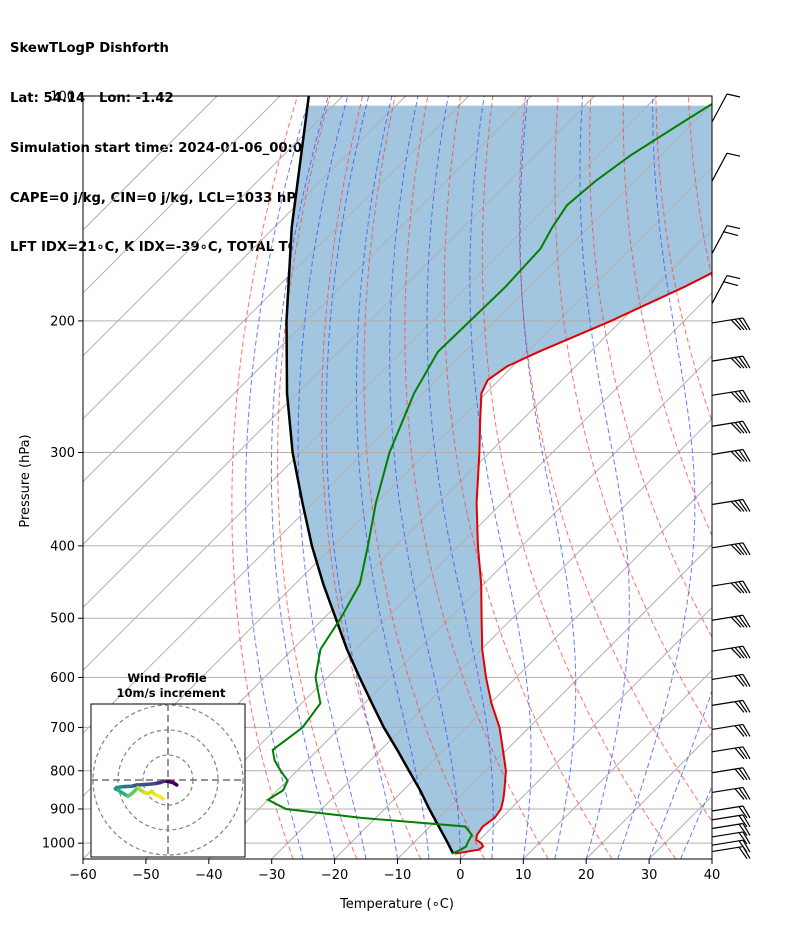 The image size is (794, 937). Describe the element at coordinates (92, 98) in the screenshot. I see `title-coordinates: Lat: 54.14 Lon: -1.42` at that location.